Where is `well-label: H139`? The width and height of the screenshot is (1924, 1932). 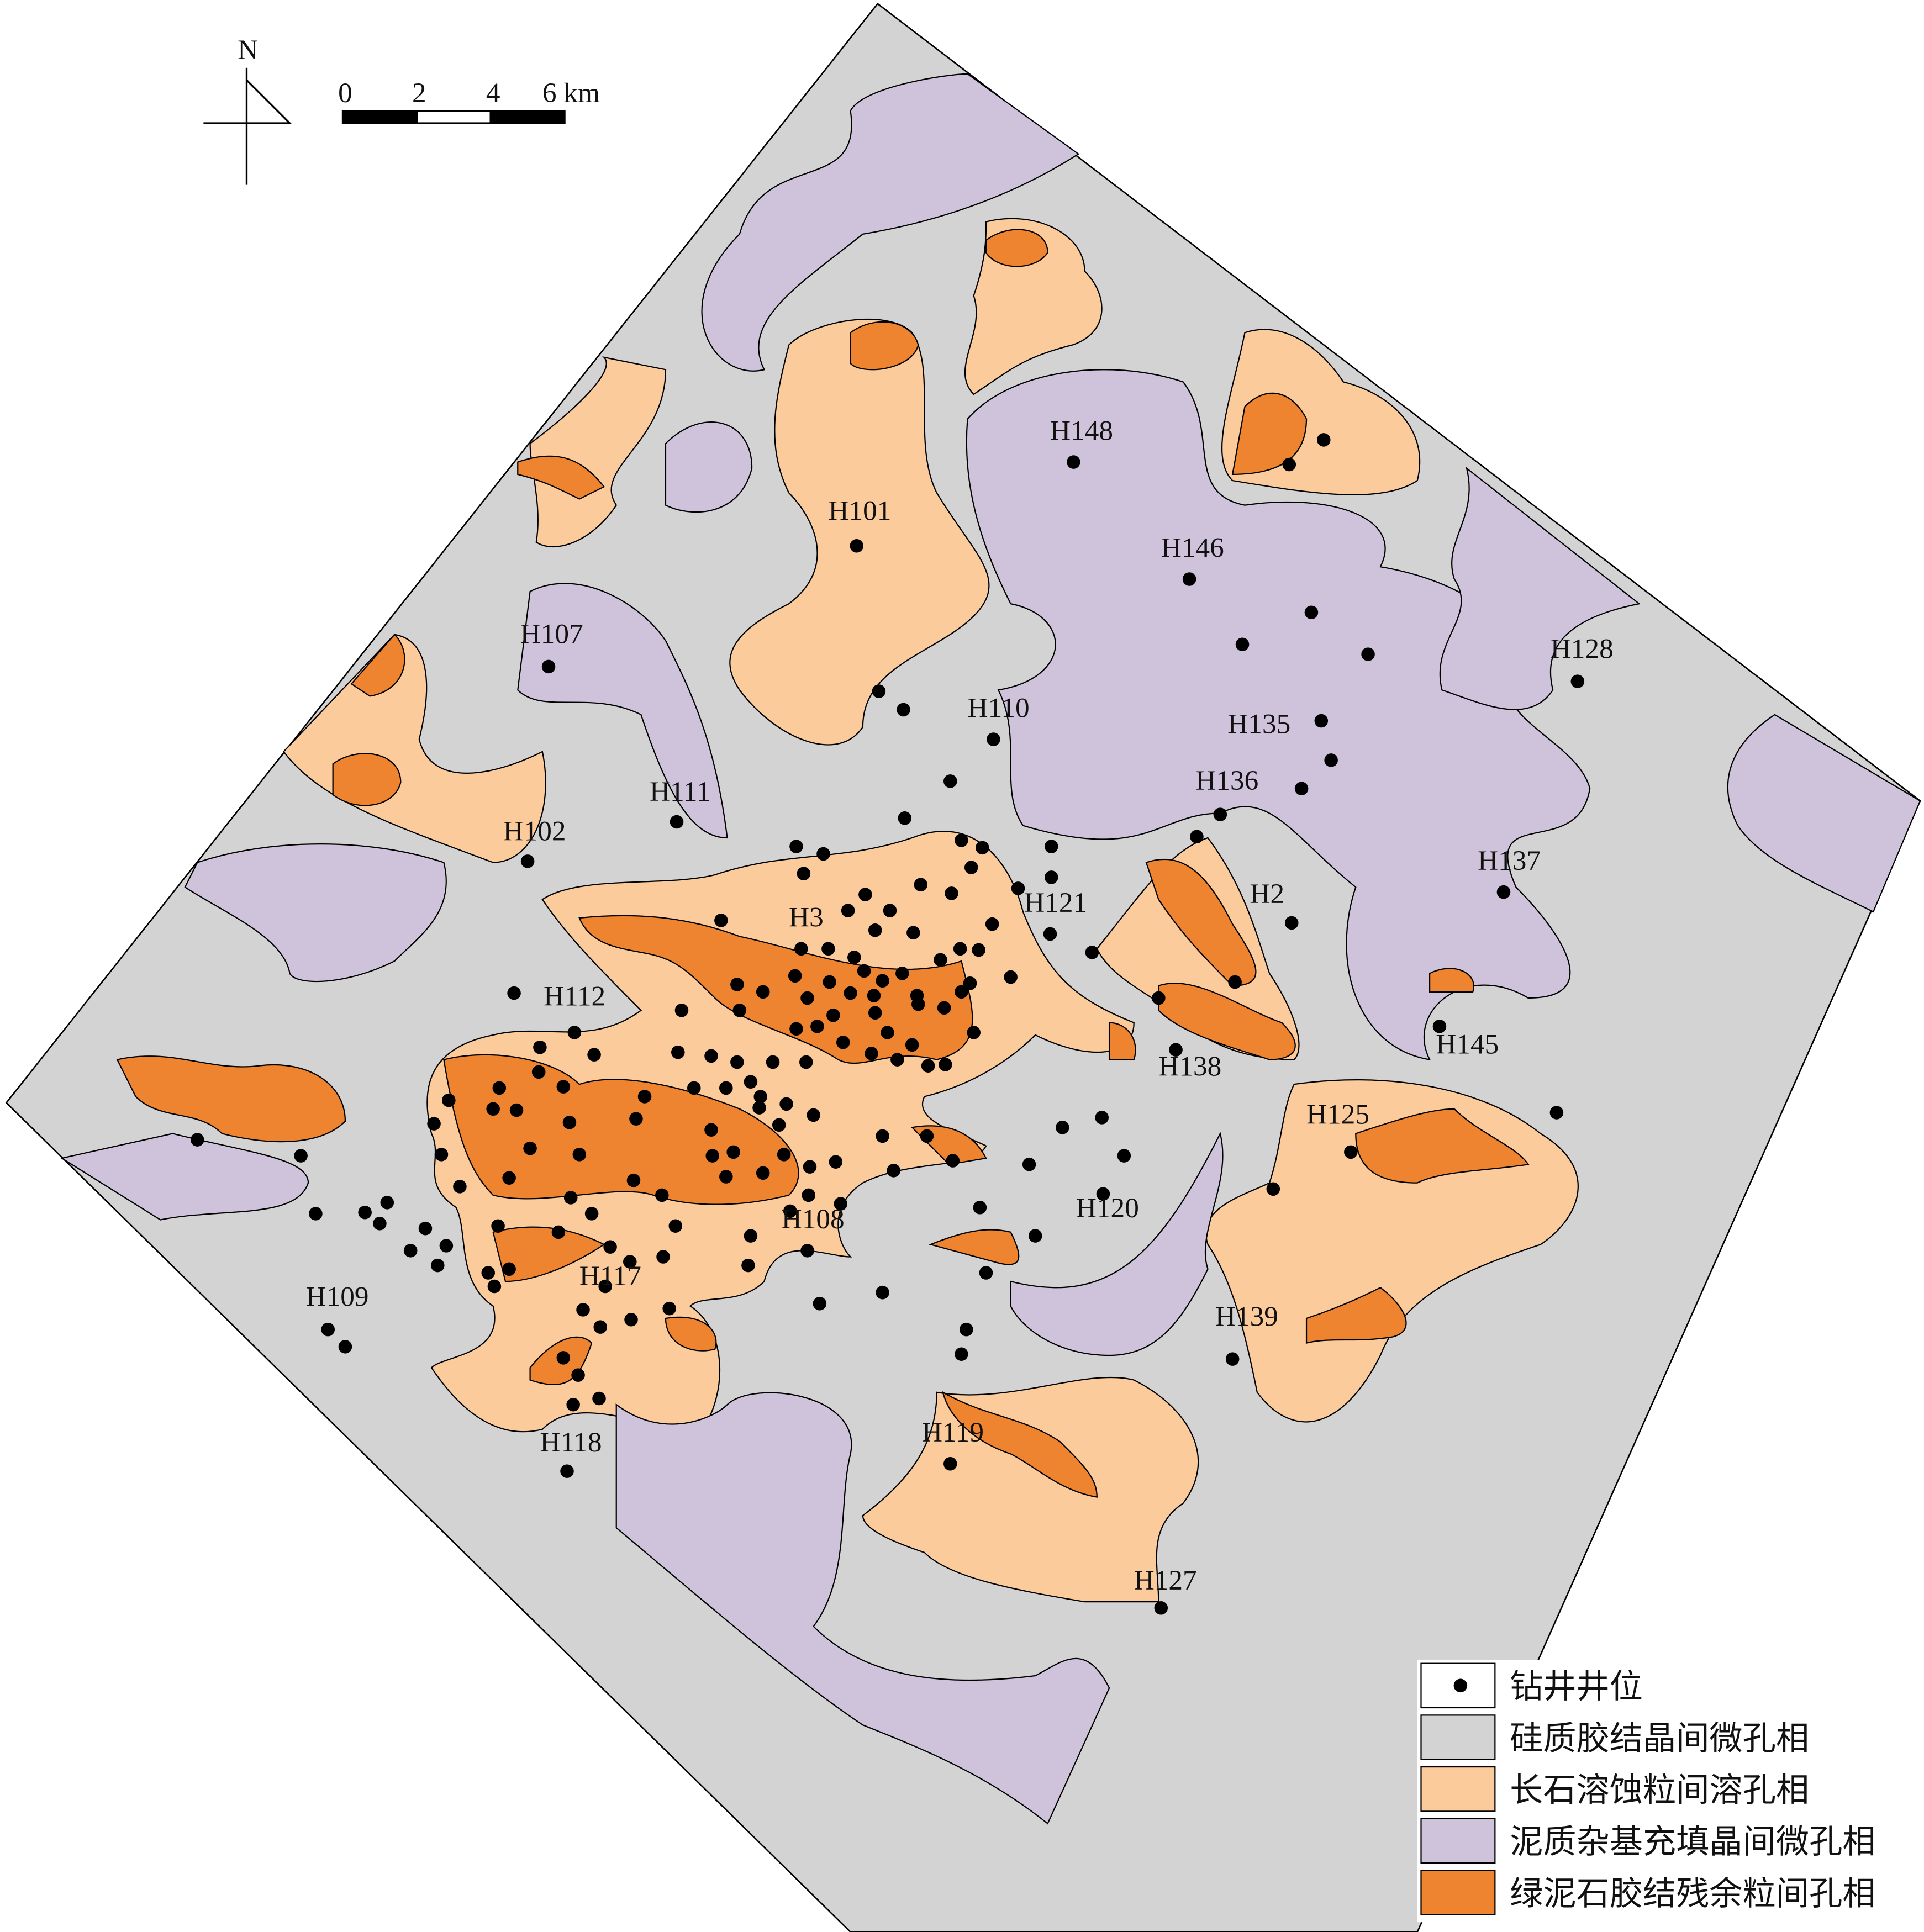
well-label: H139 is located at coordinates (1247, 1316).